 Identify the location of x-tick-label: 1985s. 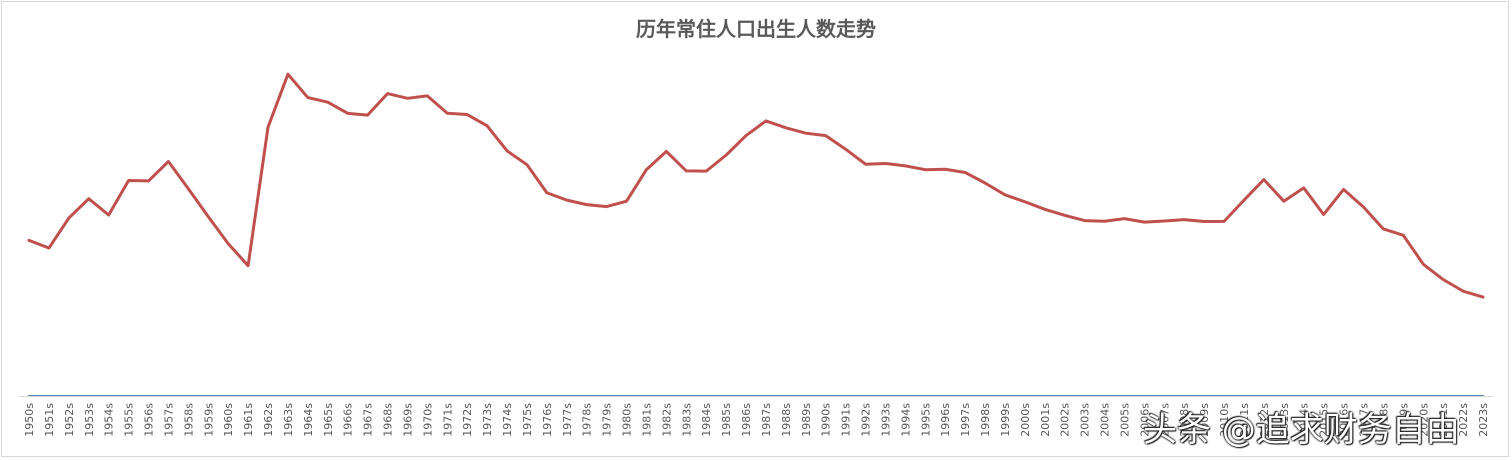
(726, 420).